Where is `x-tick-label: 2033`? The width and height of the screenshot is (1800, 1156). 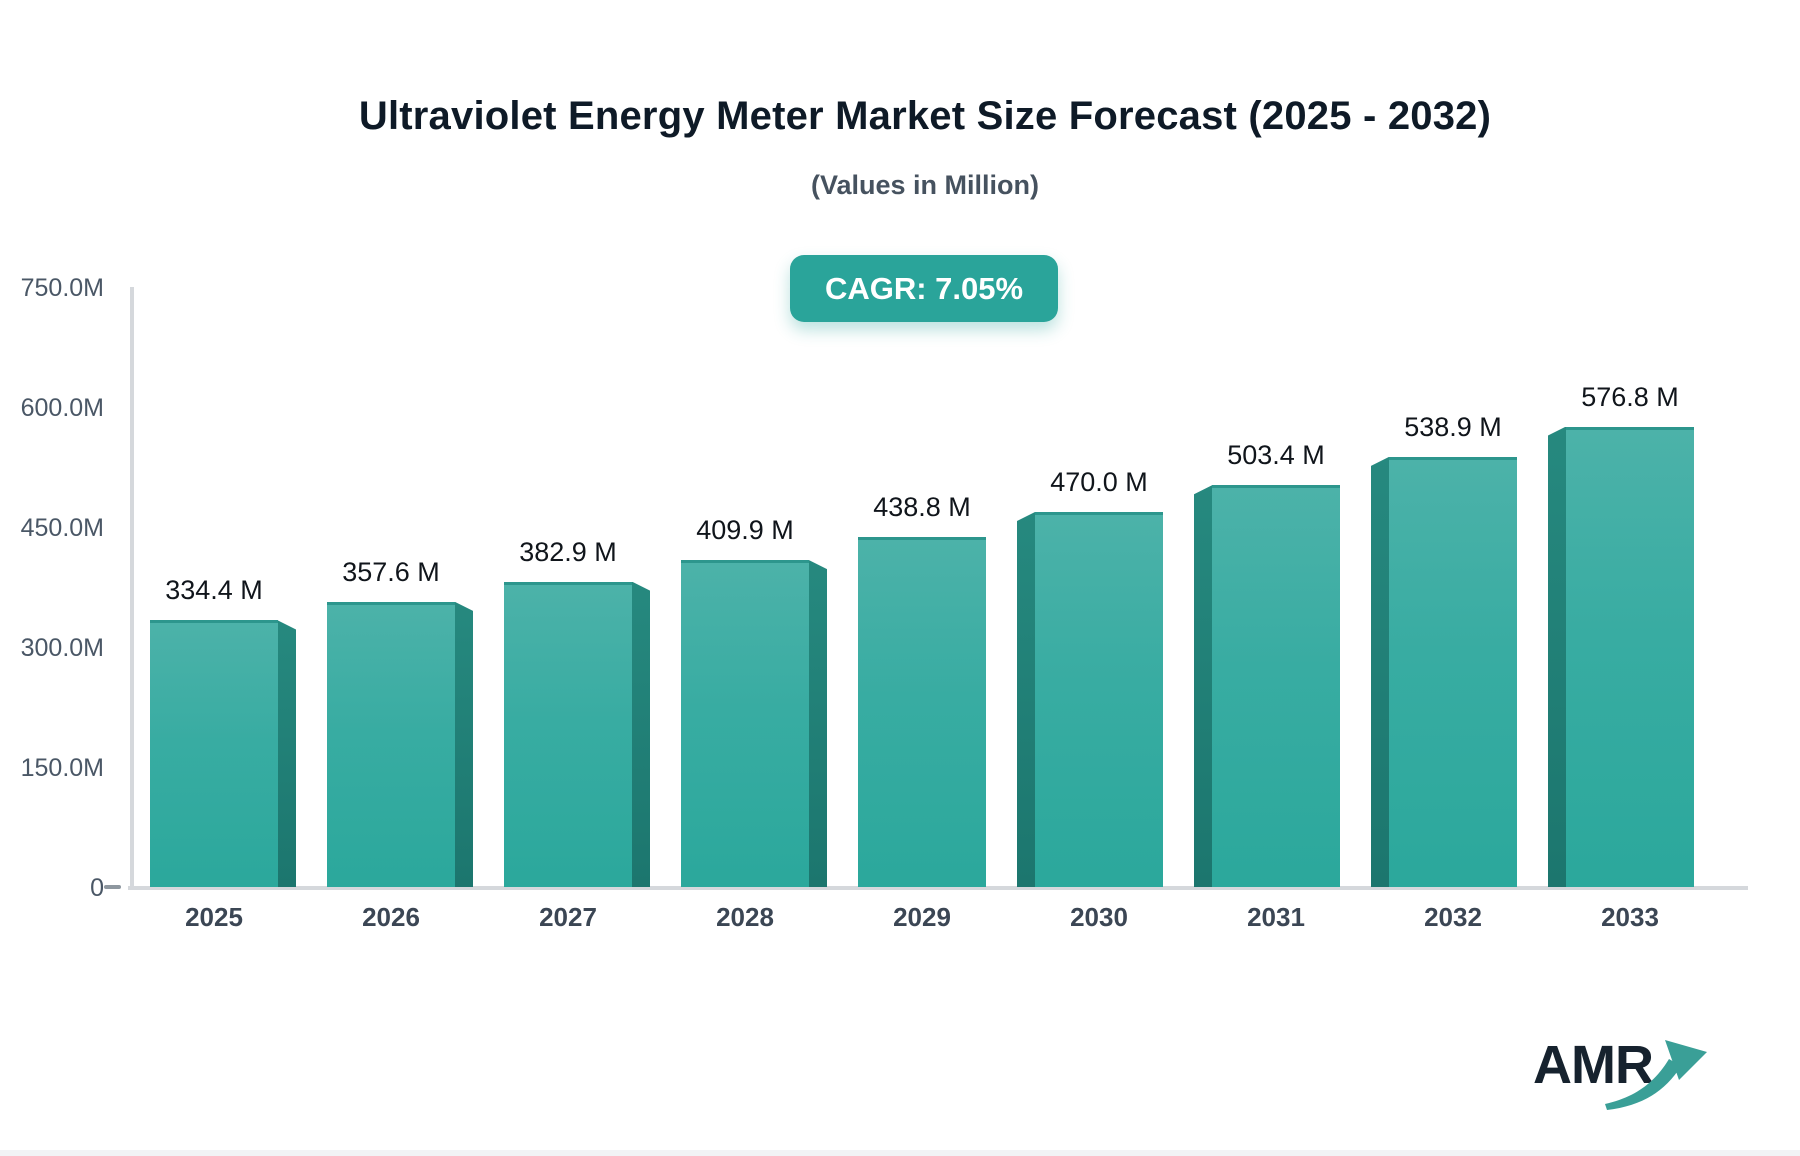
x-tick-label: 2033 is located at coordinates (1630, 917).